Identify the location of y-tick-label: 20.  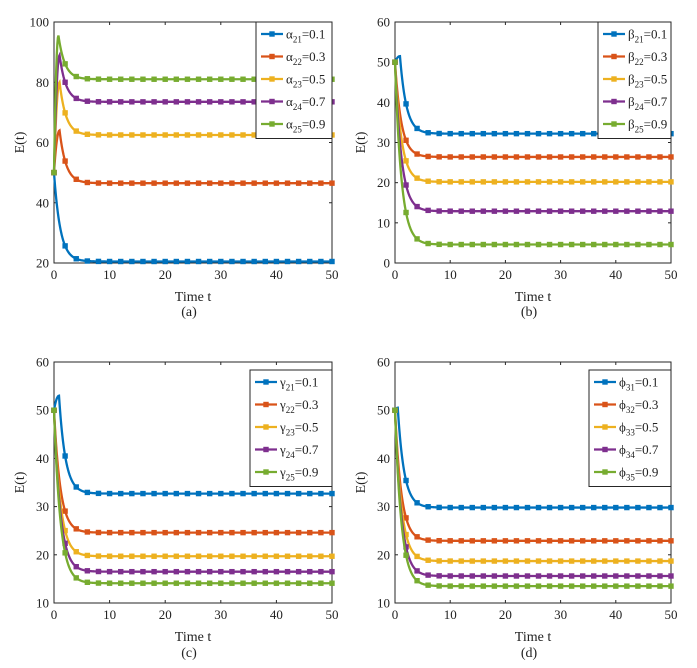
(383, 182).